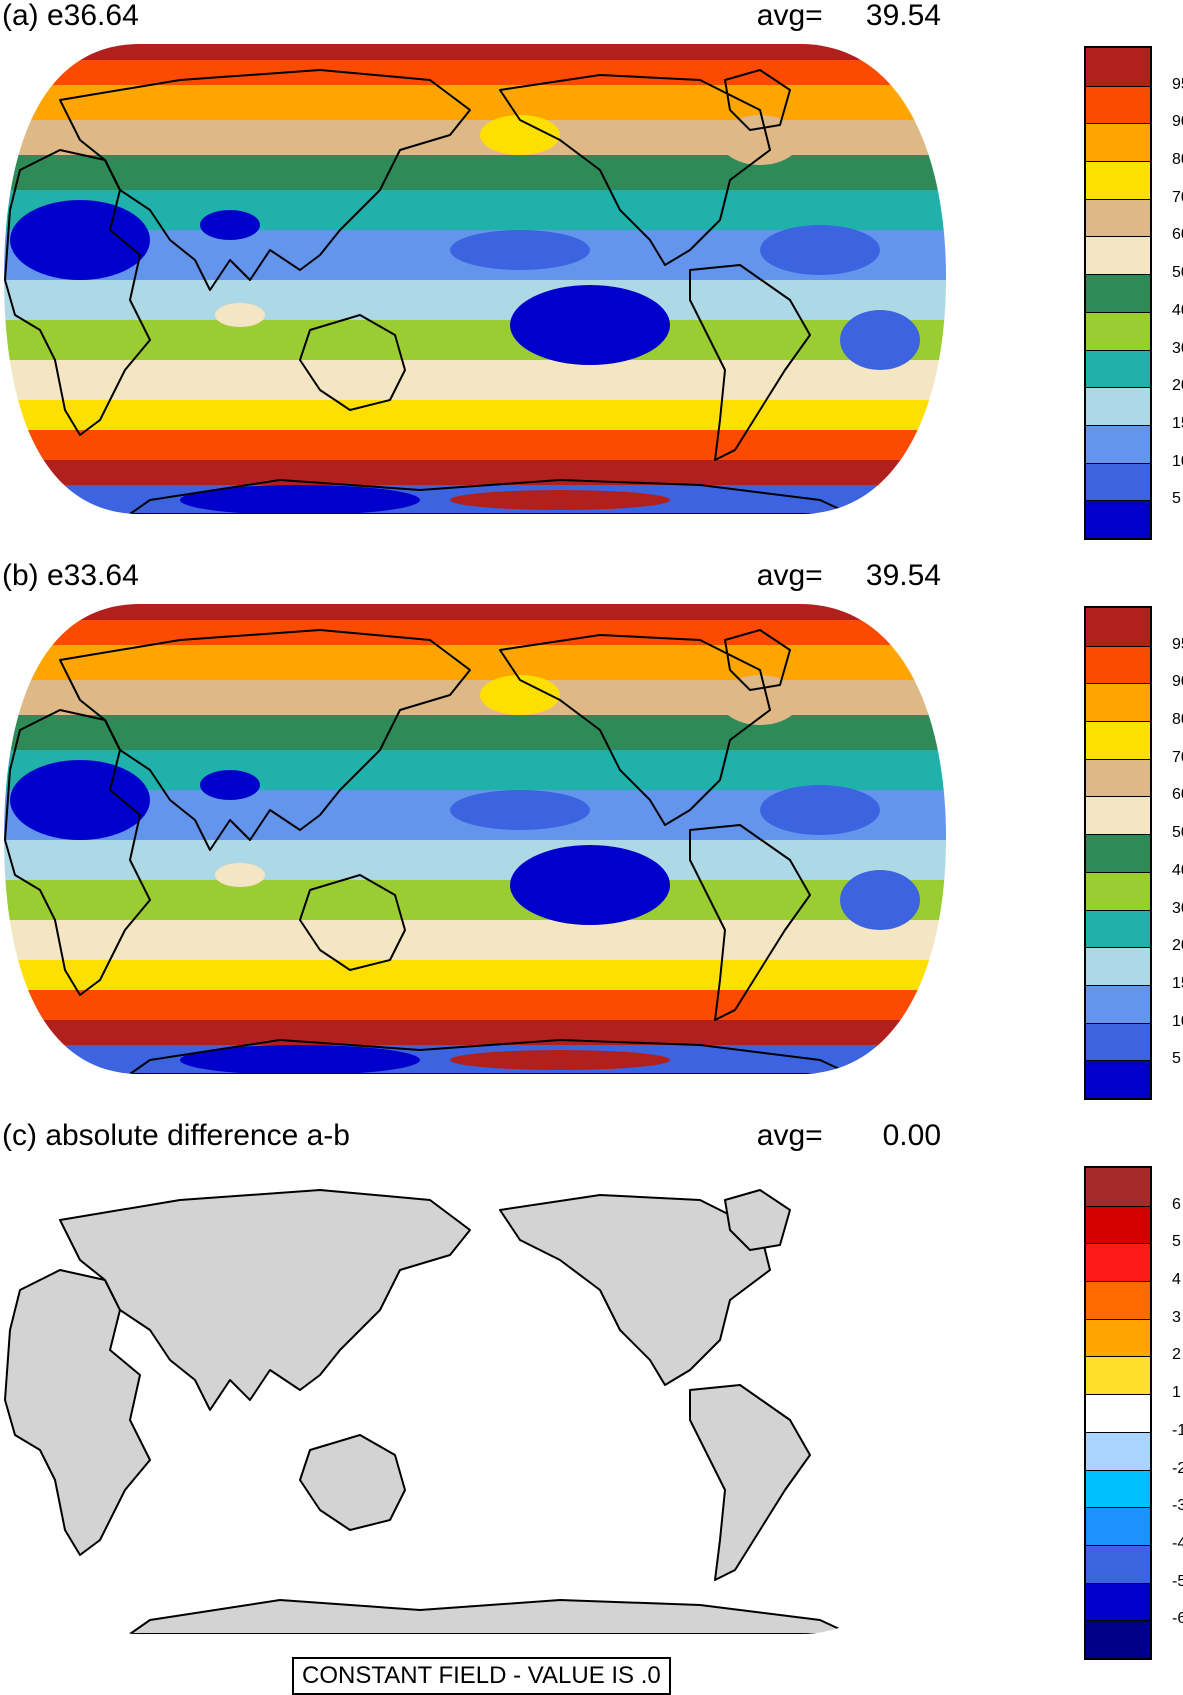 This screenshot has width=1183, height=1695. Describe the element at coordinates (1118, 293) in the screenshot. I see `colorbar-box` at that location.